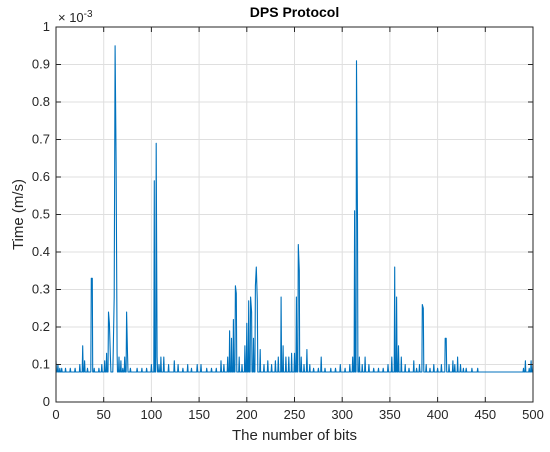 This screenshot has height=452, width=550. Describe the element at coordinates (71, 17) in the screenshot. I see `y-axis-exponent-base: × 10` at that location.